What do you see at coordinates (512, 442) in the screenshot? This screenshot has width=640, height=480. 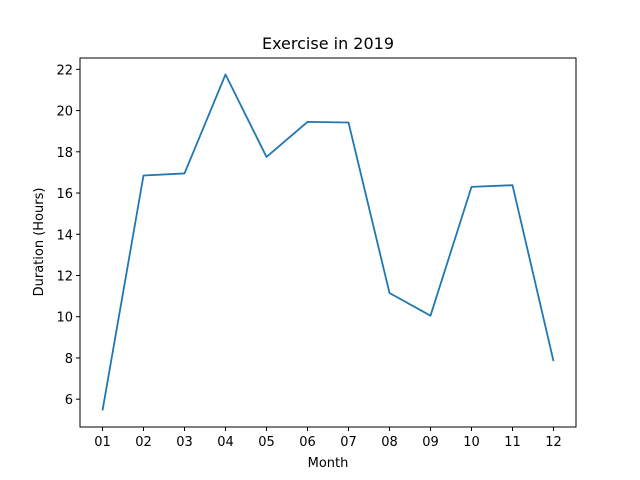 I see `x-tick-label: 11` at bounding box center [512, 442].